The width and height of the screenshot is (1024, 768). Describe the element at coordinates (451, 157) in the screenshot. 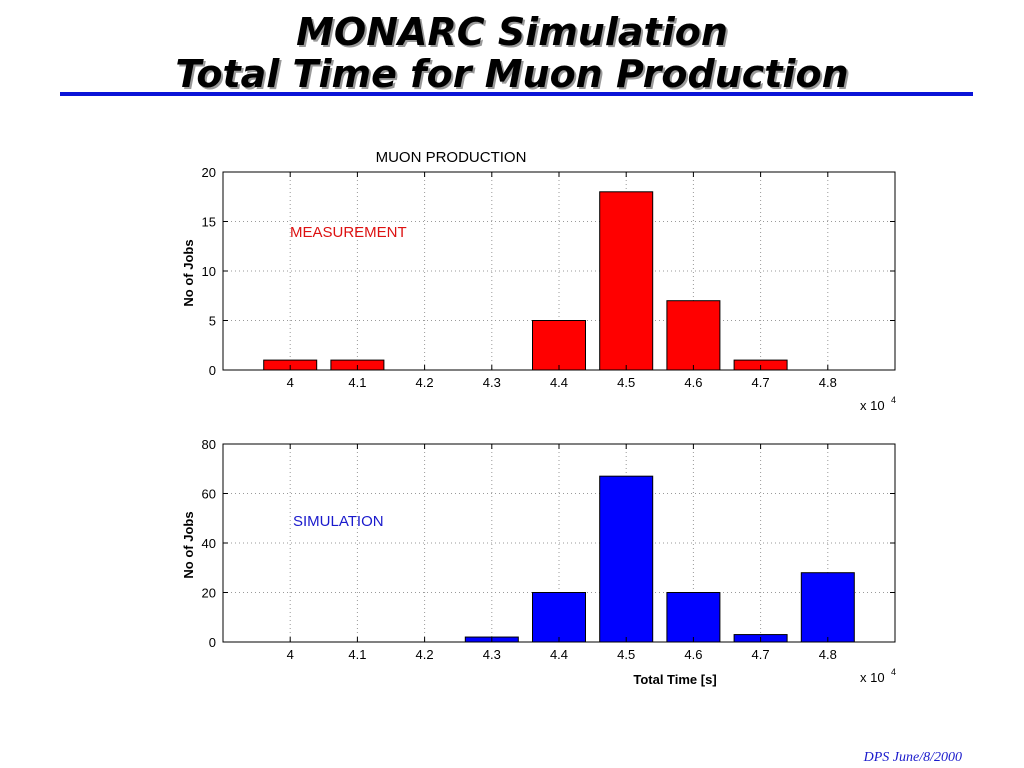

I see `chart-title: MUON PRODUCTION` at that location.